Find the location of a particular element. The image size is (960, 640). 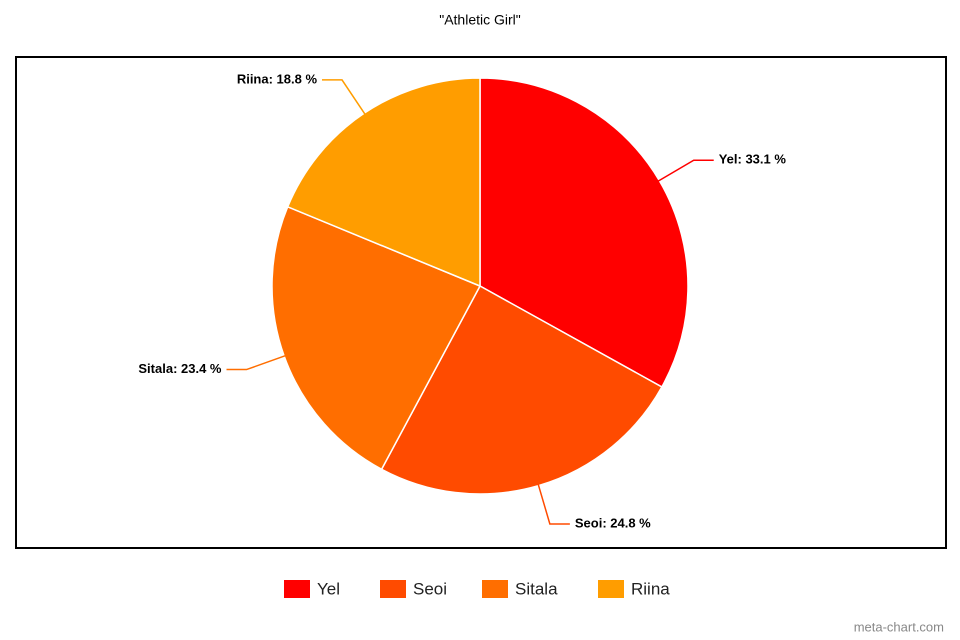

data-label: Riina: 18.8 % is located at coordinates (277, 78).